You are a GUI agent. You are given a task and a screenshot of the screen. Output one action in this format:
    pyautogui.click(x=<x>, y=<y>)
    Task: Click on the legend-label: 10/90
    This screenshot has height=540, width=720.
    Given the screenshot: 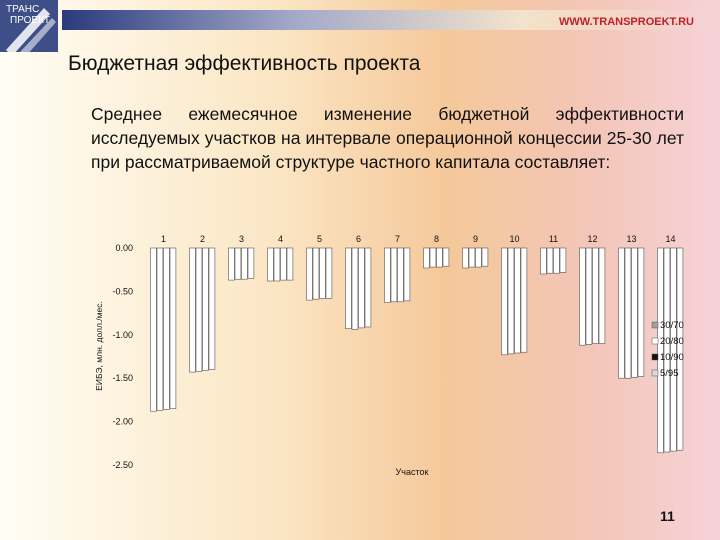 What is the action you would take?
    pyautogui.click(x=672, y=357)
    